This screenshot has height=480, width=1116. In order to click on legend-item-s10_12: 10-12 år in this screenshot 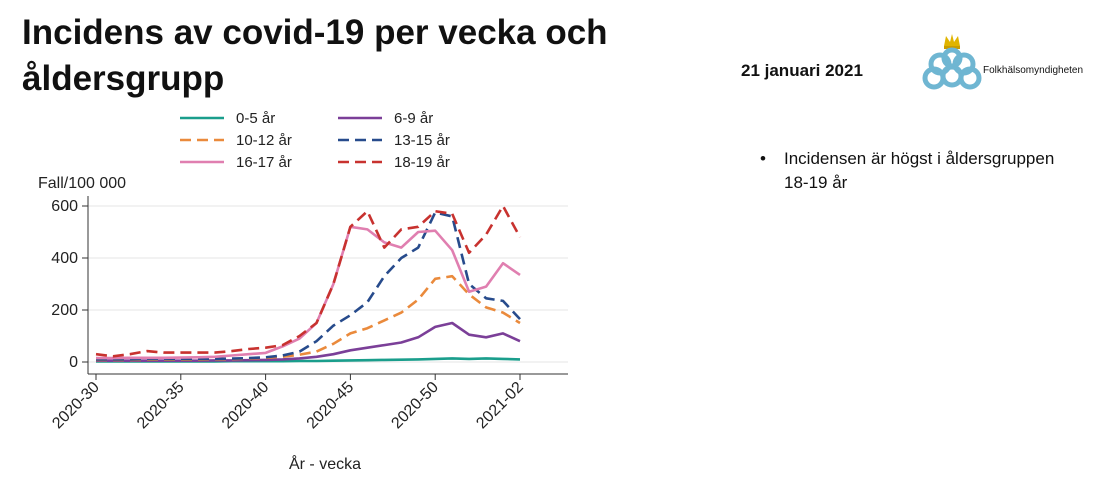, I will do `click(236, 140)`.